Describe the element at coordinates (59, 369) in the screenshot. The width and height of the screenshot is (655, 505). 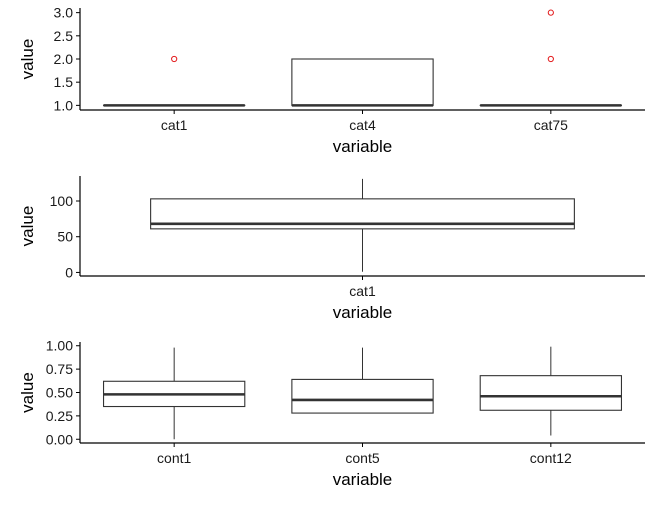
I see `y-tick-label: 0.75` at that location.